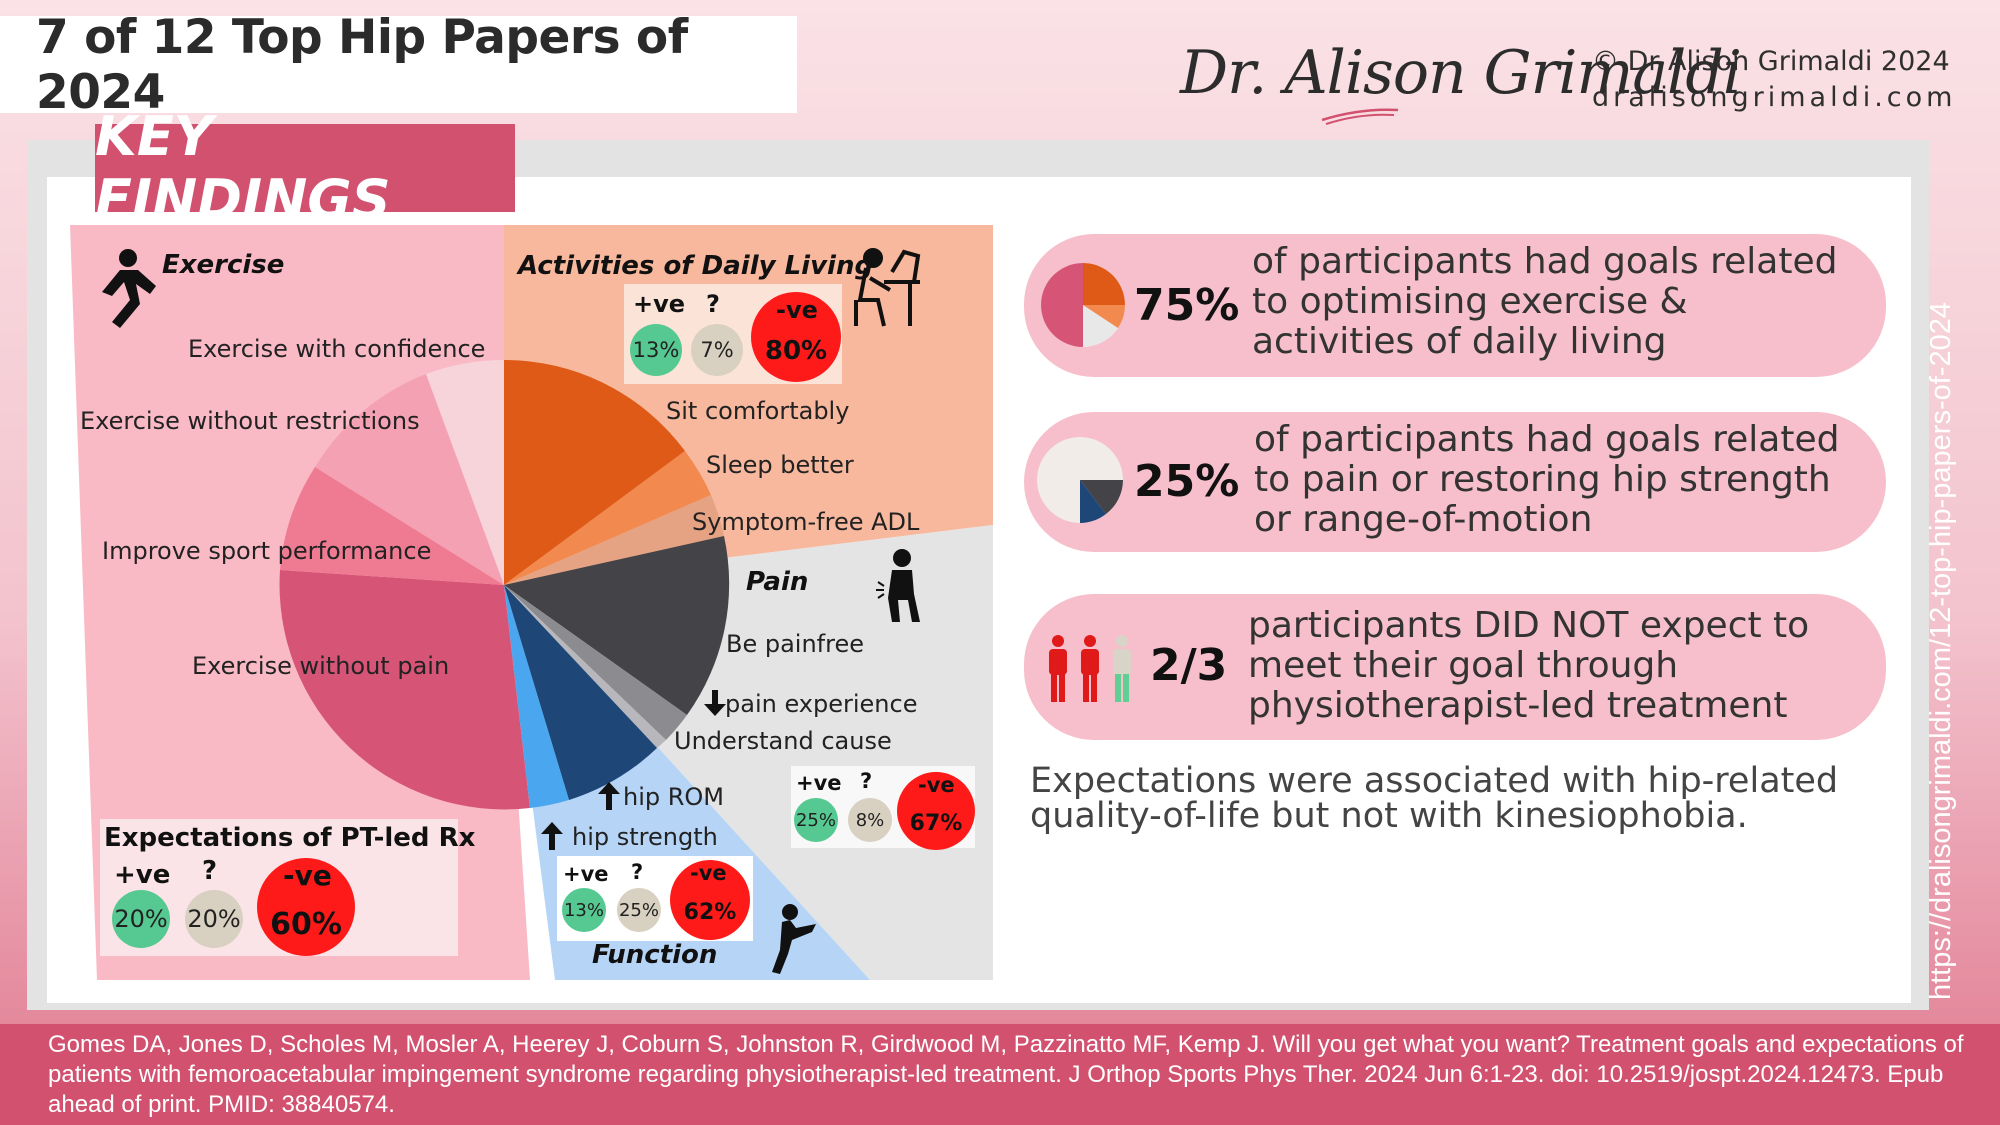 This screenshot has height=1125, width=2000. I want to click on finding-value-exercise: 75%, so click(1187, 305).